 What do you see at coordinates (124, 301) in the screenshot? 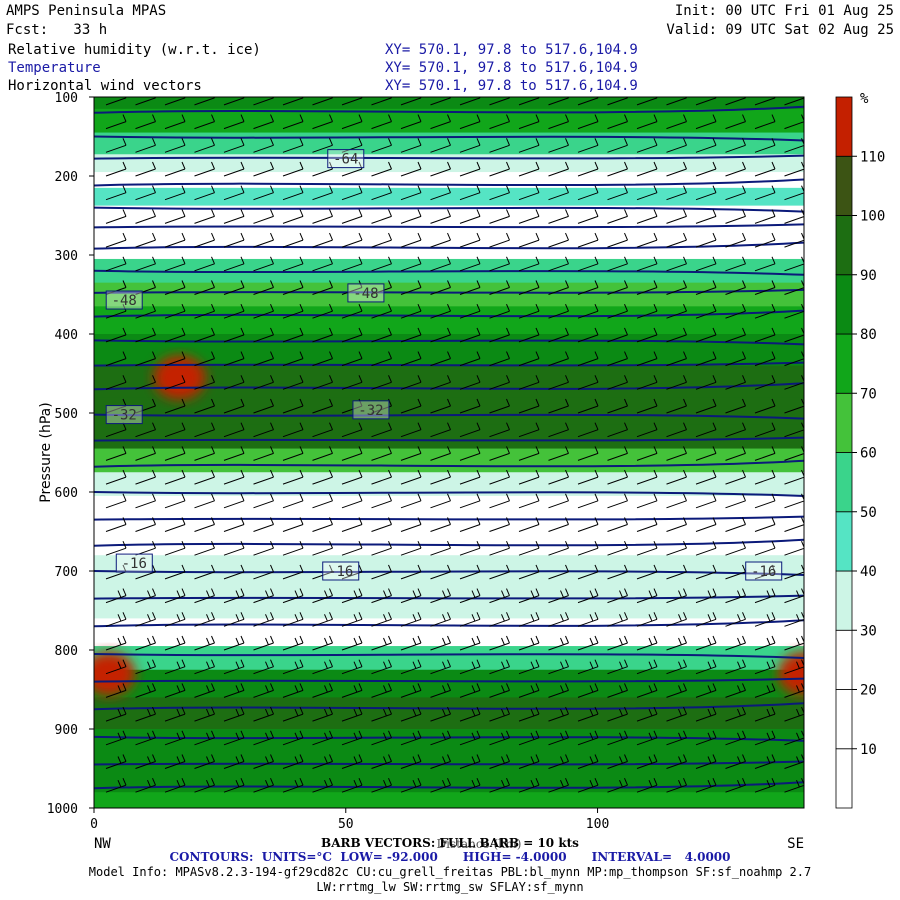
I see `contour-label: -48` at bounding box center [124, 301].